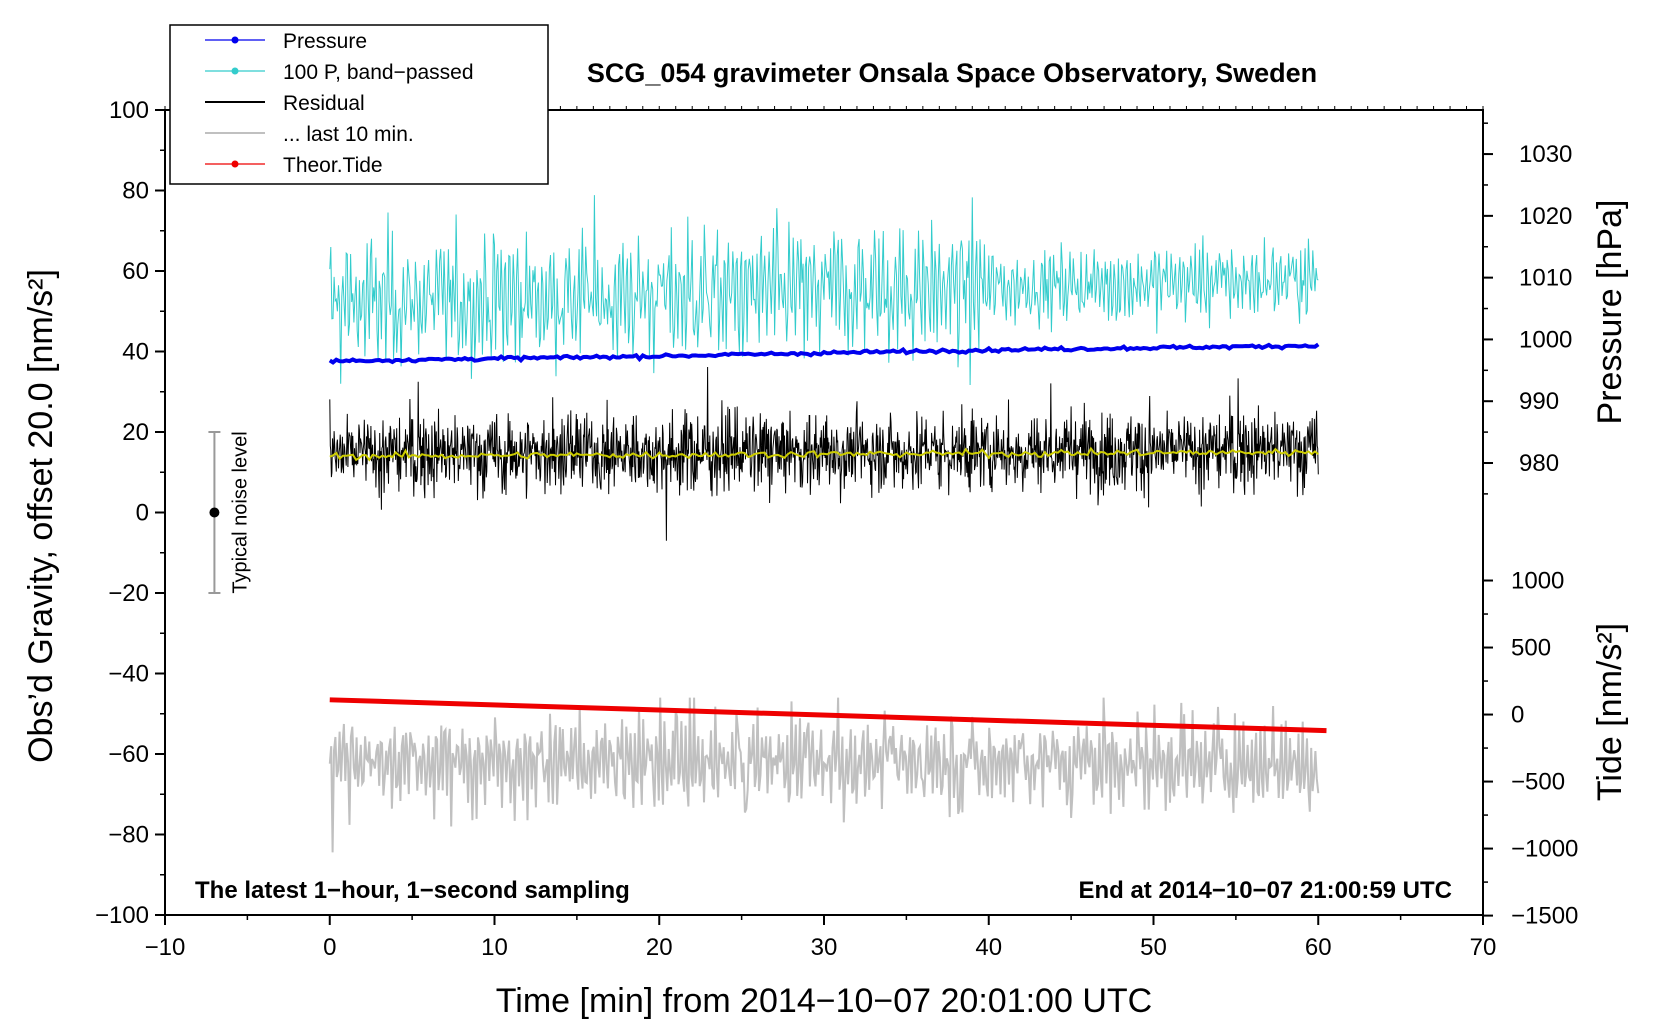  Describe the element at coordinates (1610, 312) in the screenshot. I see `pressure-axis-title: Pressure [hPa]` at that location.